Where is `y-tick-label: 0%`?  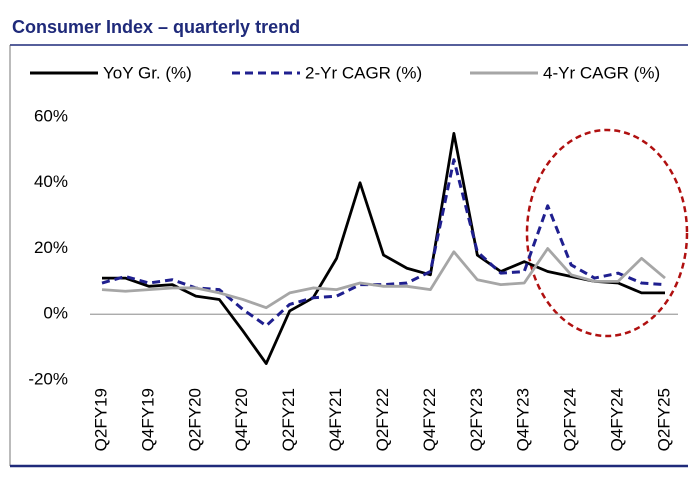
y-tick-label: 0% is located at coordinates (55, 313).